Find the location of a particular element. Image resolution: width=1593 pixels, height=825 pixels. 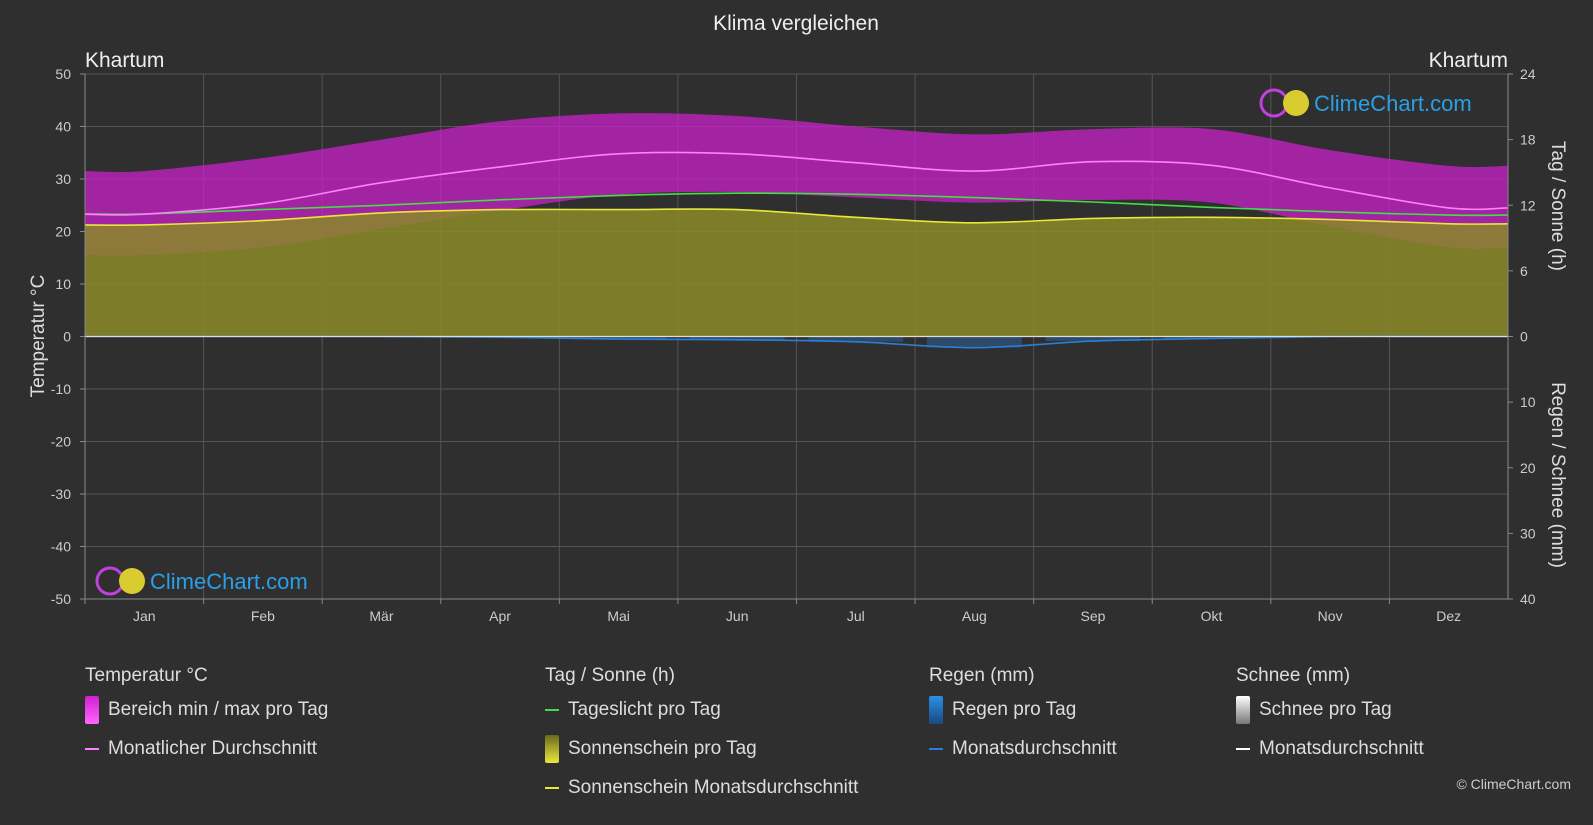

legend-sunshine: Sonnenschein pro Tag is located at coordinates (701, 748).